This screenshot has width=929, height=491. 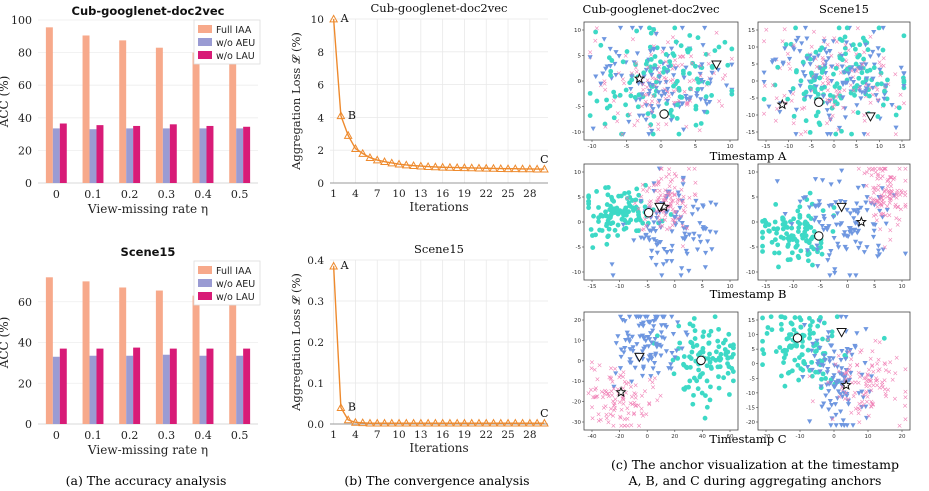 I want to click on bar-w-o-aeu-0.1, so click(x=93, y=156).